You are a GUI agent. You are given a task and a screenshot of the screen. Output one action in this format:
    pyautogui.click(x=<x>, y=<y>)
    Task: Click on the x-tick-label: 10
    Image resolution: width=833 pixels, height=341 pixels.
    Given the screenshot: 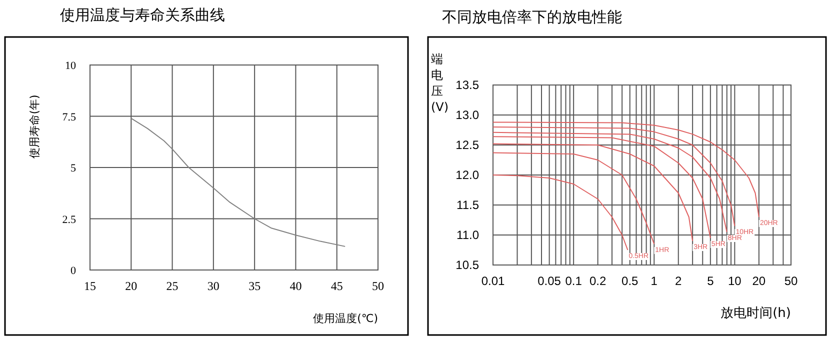 What is the action you would take?
    pyautogui.click(x=735, y=281)
    